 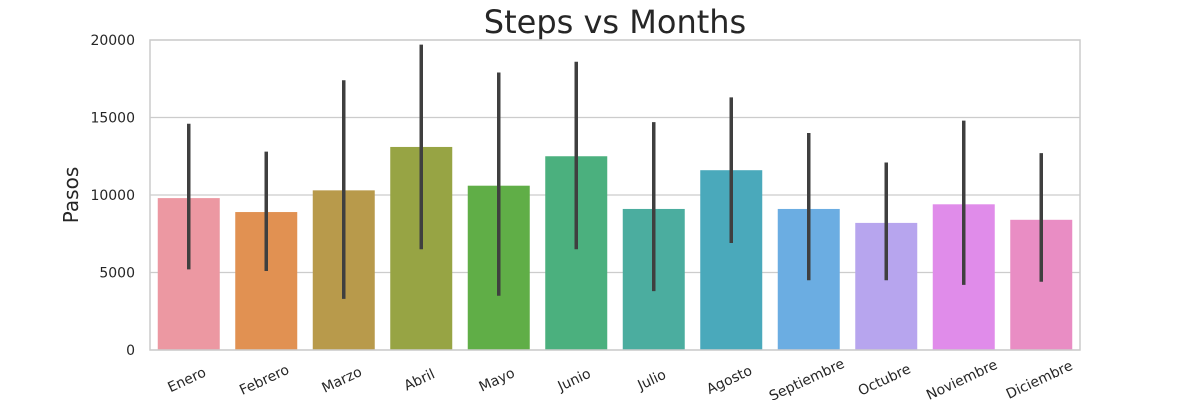 What do you see at coordinates (420, 380) in the screenshot?
I see `x-tick-label-abril: Abril` at bounding box center [420, 380].